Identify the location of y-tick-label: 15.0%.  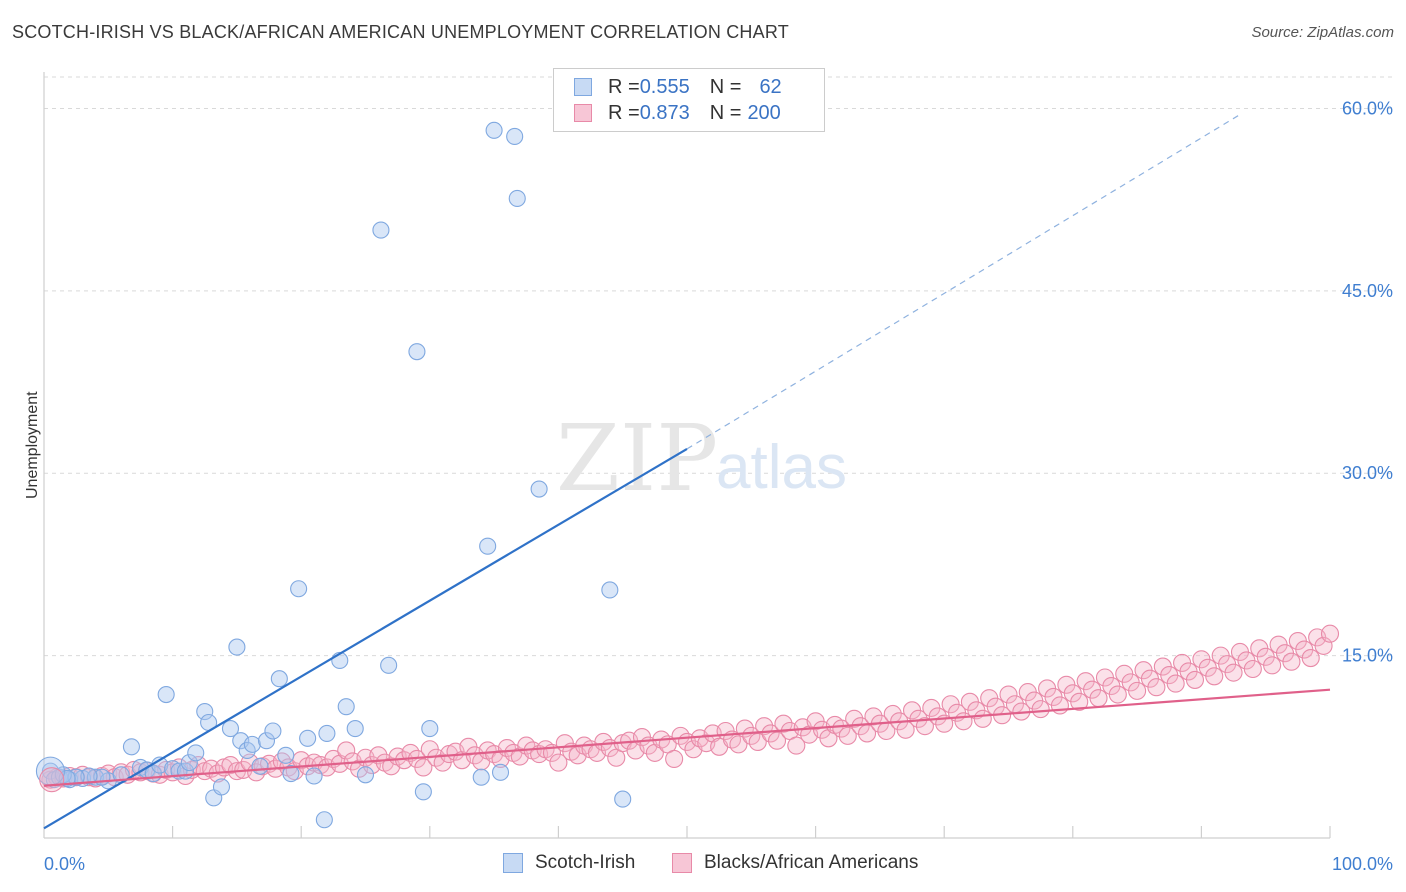
(1367, 656).